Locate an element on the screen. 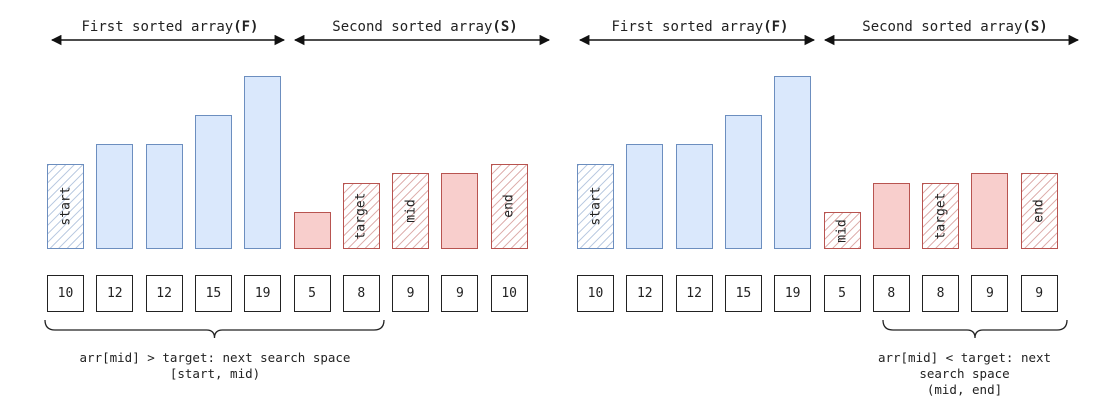 The image size is (1114, 419). panel1-first-array-header: First sorted array(F) is located at coordinates (170, 27).